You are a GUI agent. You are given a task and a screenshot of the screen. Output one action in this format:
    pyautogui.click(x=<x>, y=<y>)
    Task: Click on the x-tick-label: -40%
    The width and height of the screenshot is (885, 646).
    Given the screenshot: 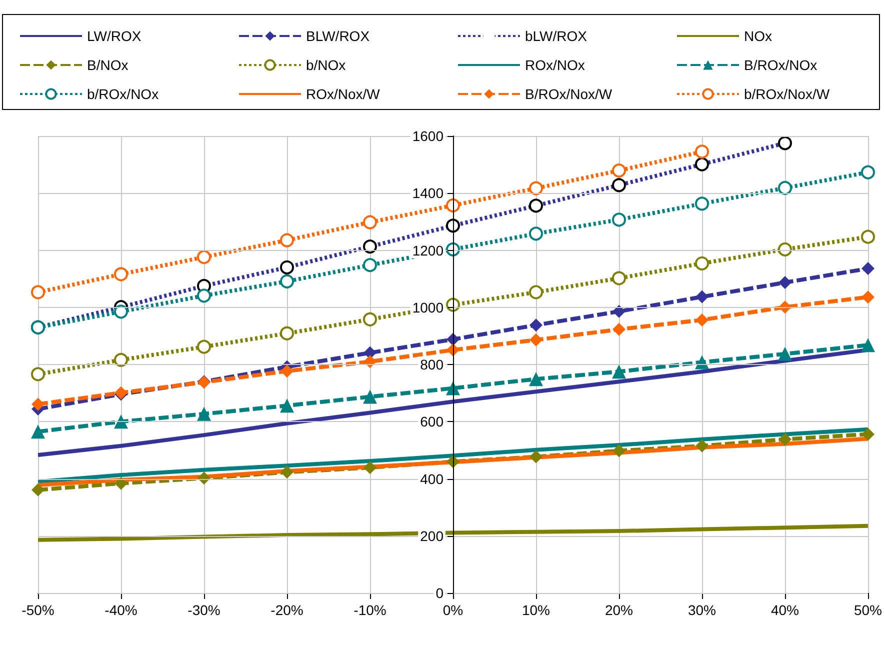 What is the action you would take?
    pyautogui.click(x=121, y=610)
    